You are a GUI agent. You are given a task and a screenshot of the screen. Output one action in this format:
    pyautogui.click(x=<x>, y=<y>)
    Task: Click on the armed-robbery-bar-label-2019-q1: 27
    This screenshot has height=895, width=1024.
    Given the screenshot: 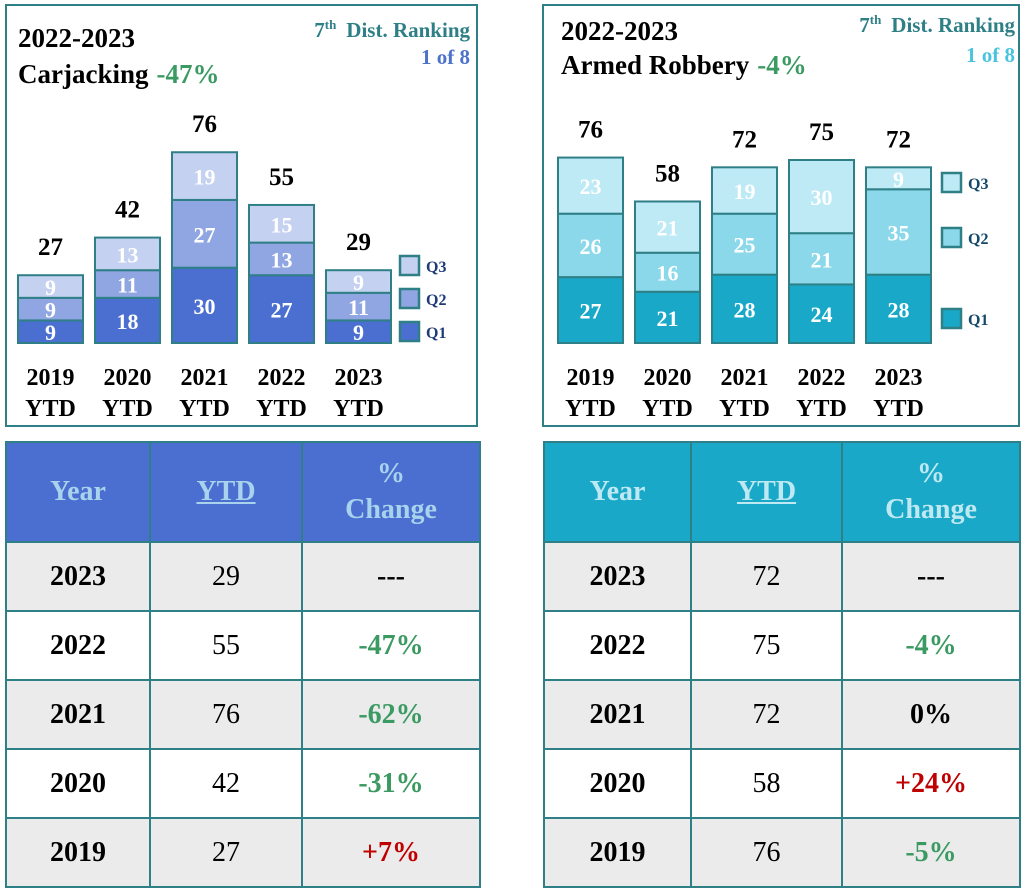 What is the action you would take?
    pyautogui.click(x=591, y=311)
    